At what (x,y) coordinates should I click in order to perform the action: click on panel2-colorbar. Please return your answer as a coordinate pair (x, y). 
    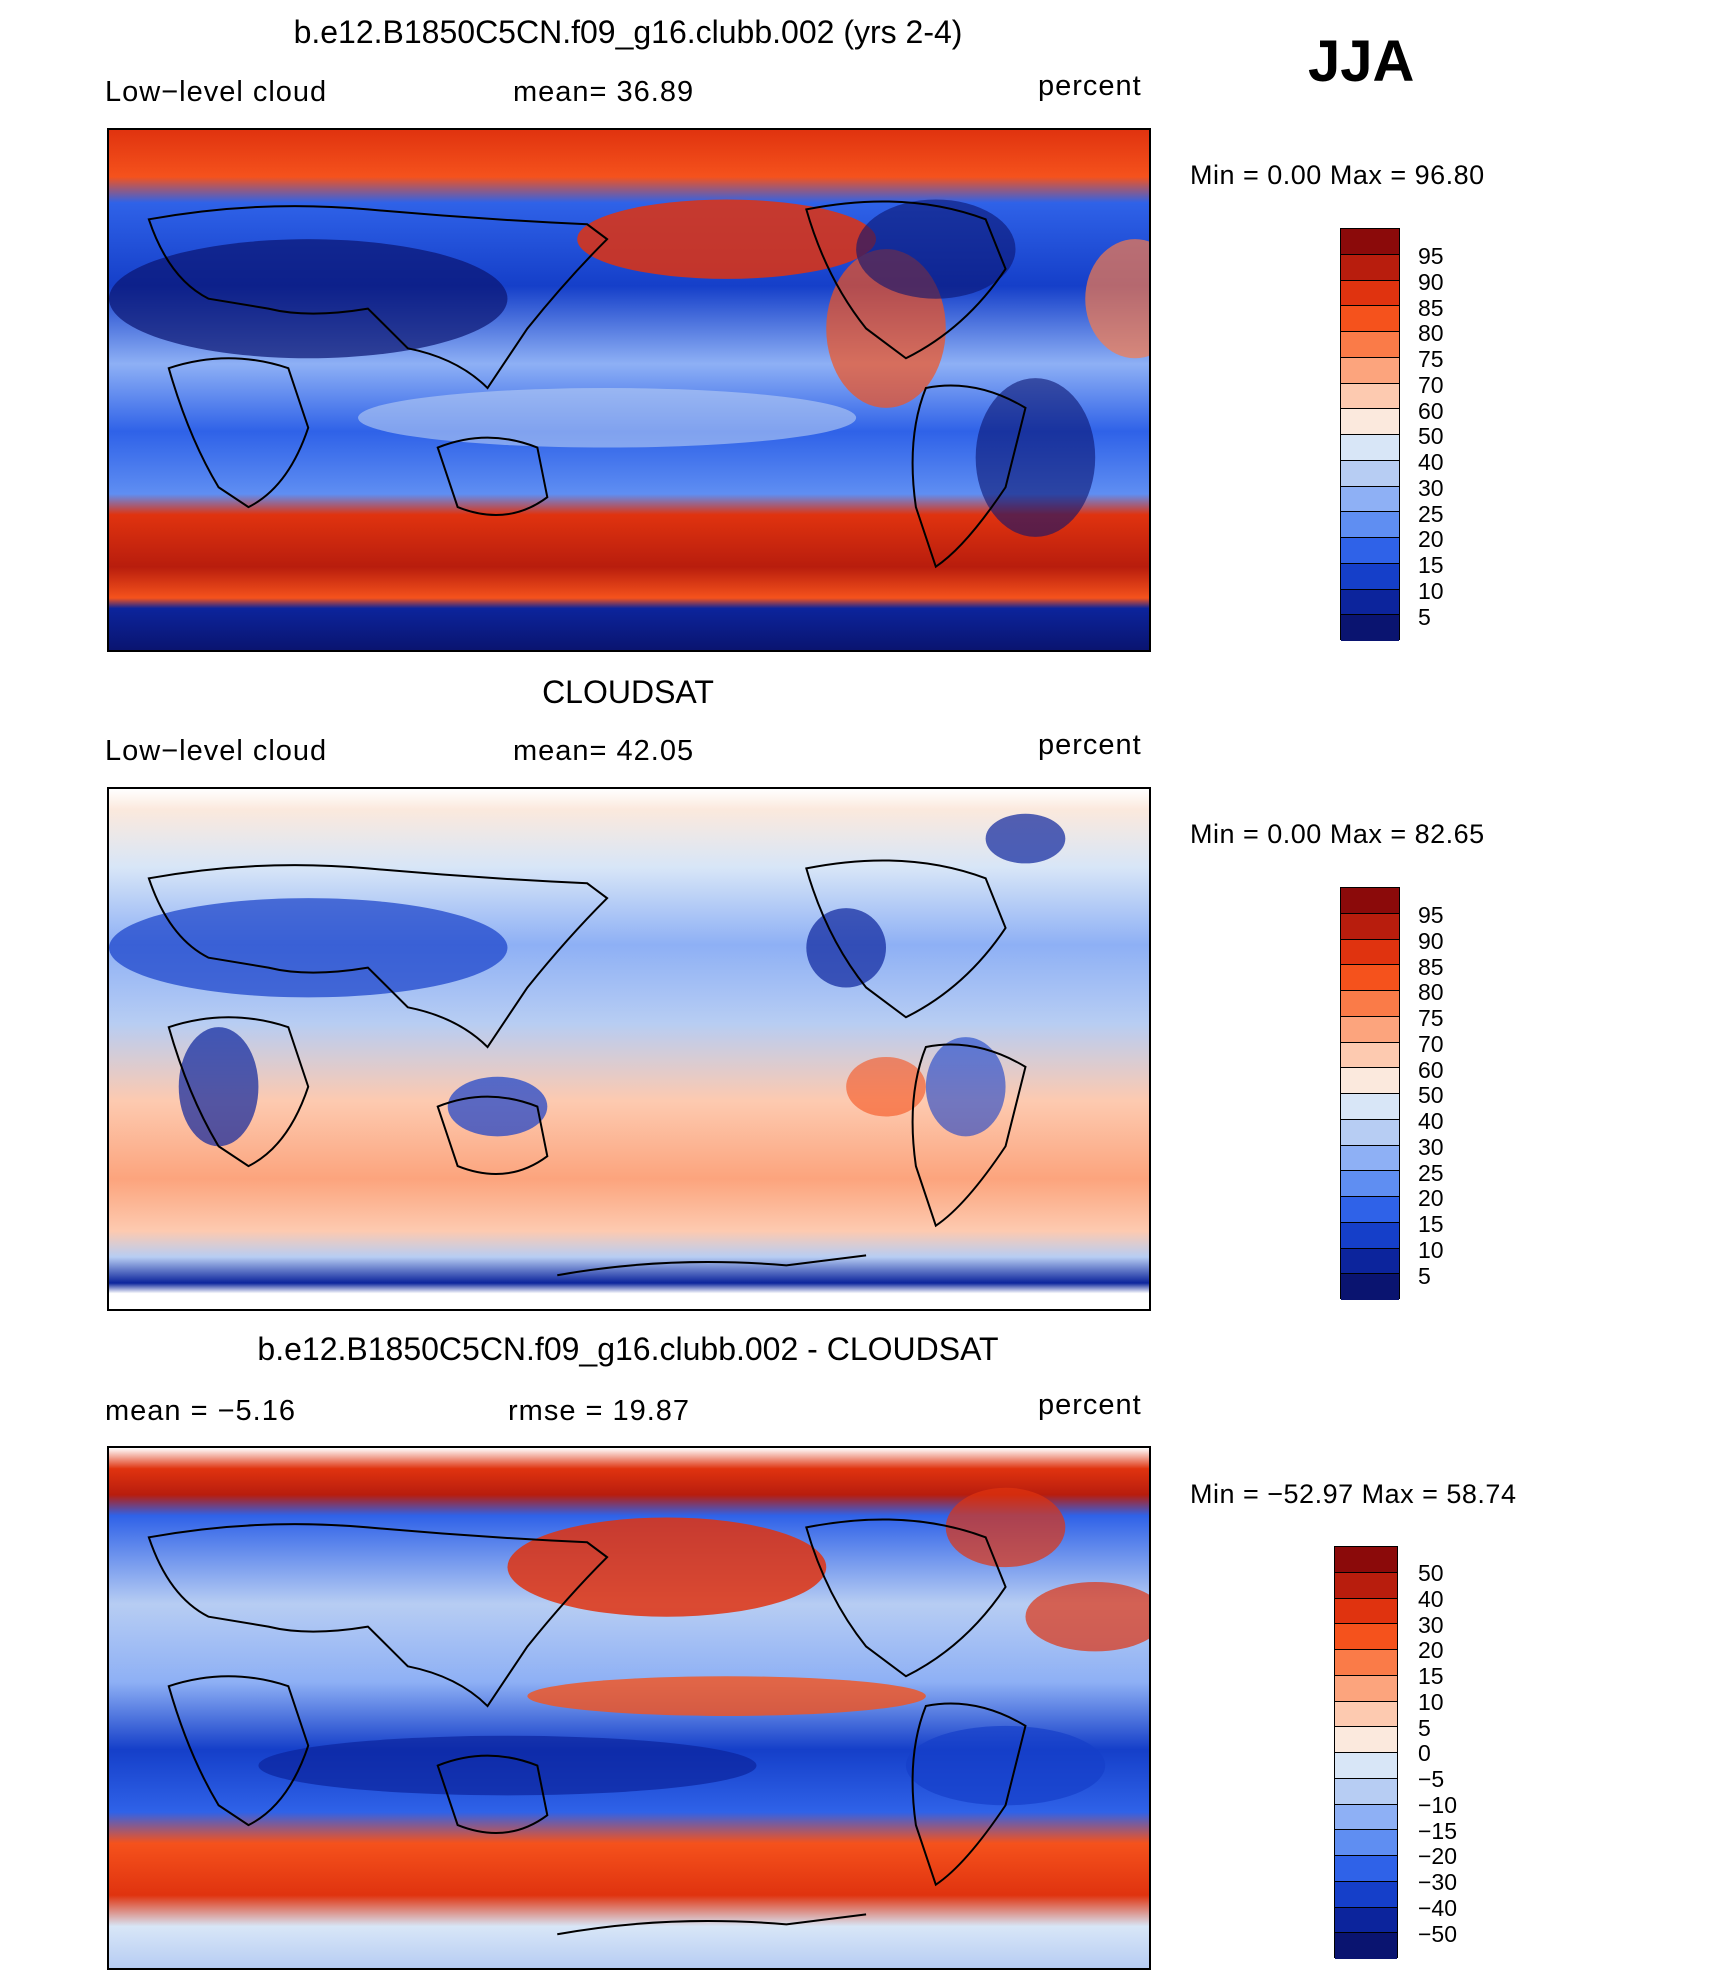
    Looking at the image, I should click on (1370, 1093).